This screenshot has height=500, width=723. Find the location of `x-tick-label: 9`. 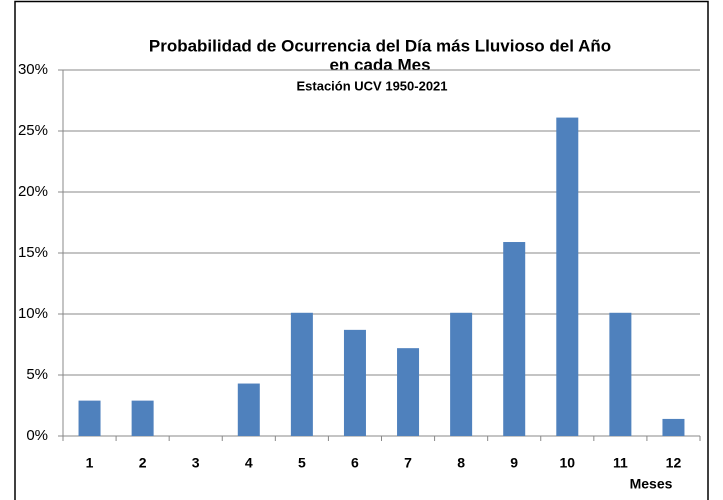

x-tick-label: 9 is located at coordinates (514, 463).